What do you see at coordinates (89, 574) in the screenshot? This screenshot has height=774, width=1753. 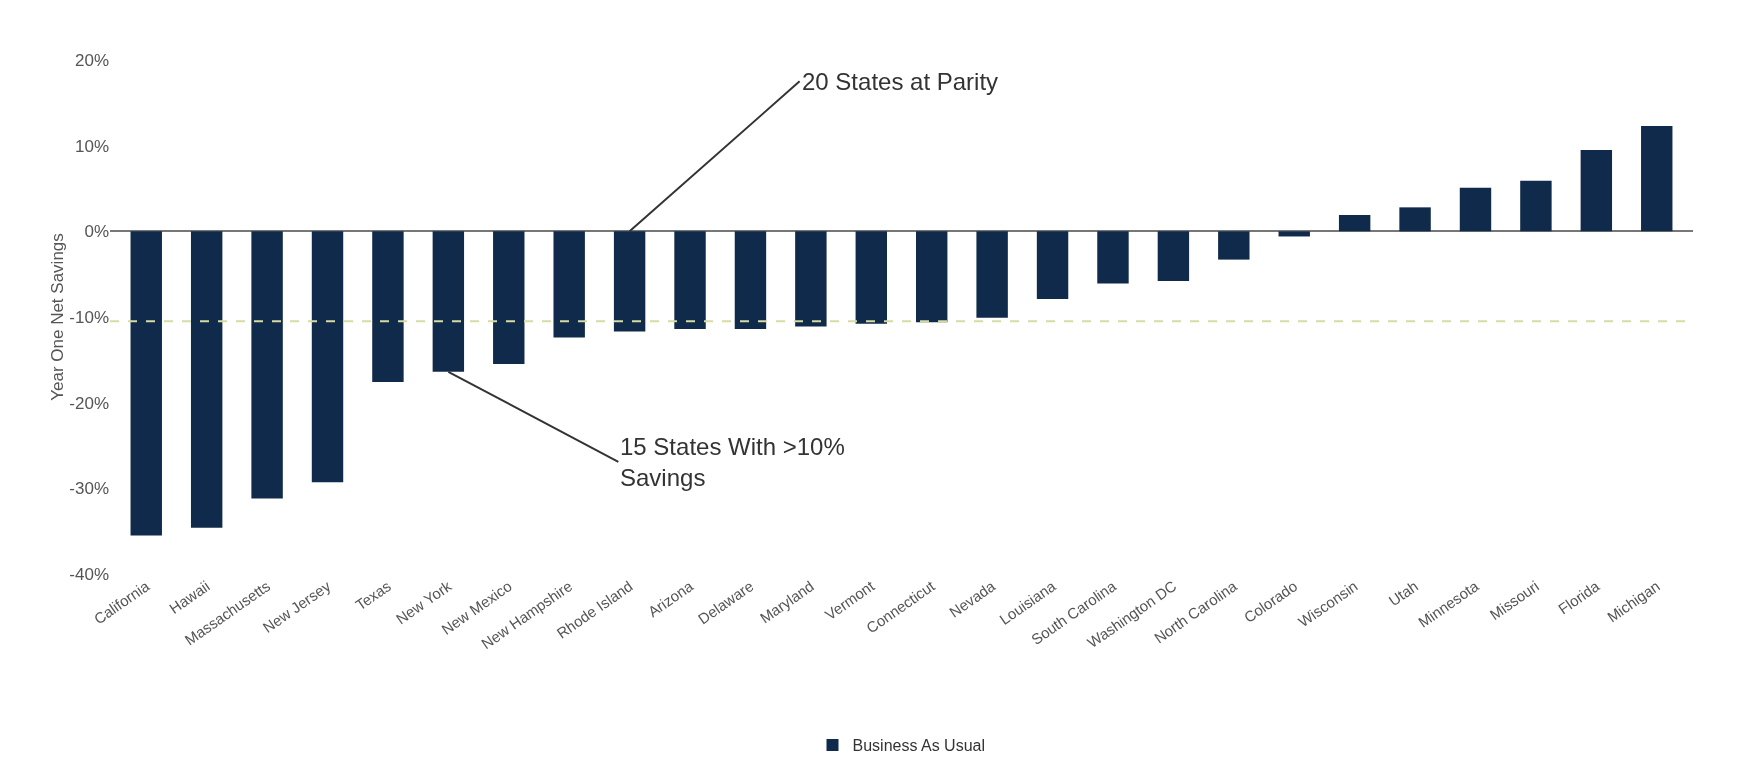 I see `y-tick-label: -40%` at bounding box center [89, 574].